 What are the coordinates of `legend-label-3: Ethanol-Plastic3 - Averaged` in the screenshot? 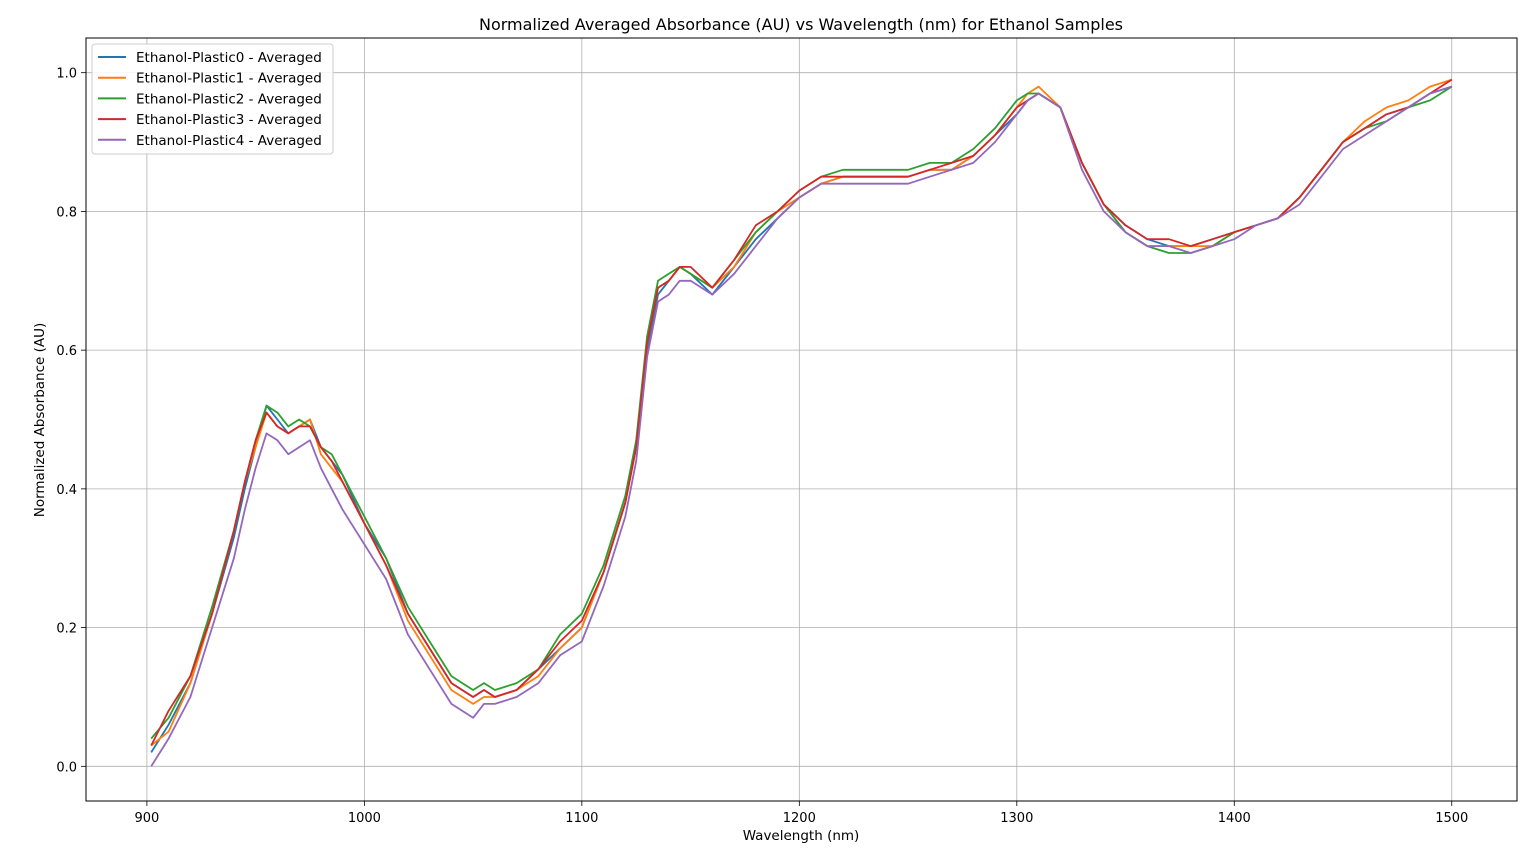 It's located at (229, 120).